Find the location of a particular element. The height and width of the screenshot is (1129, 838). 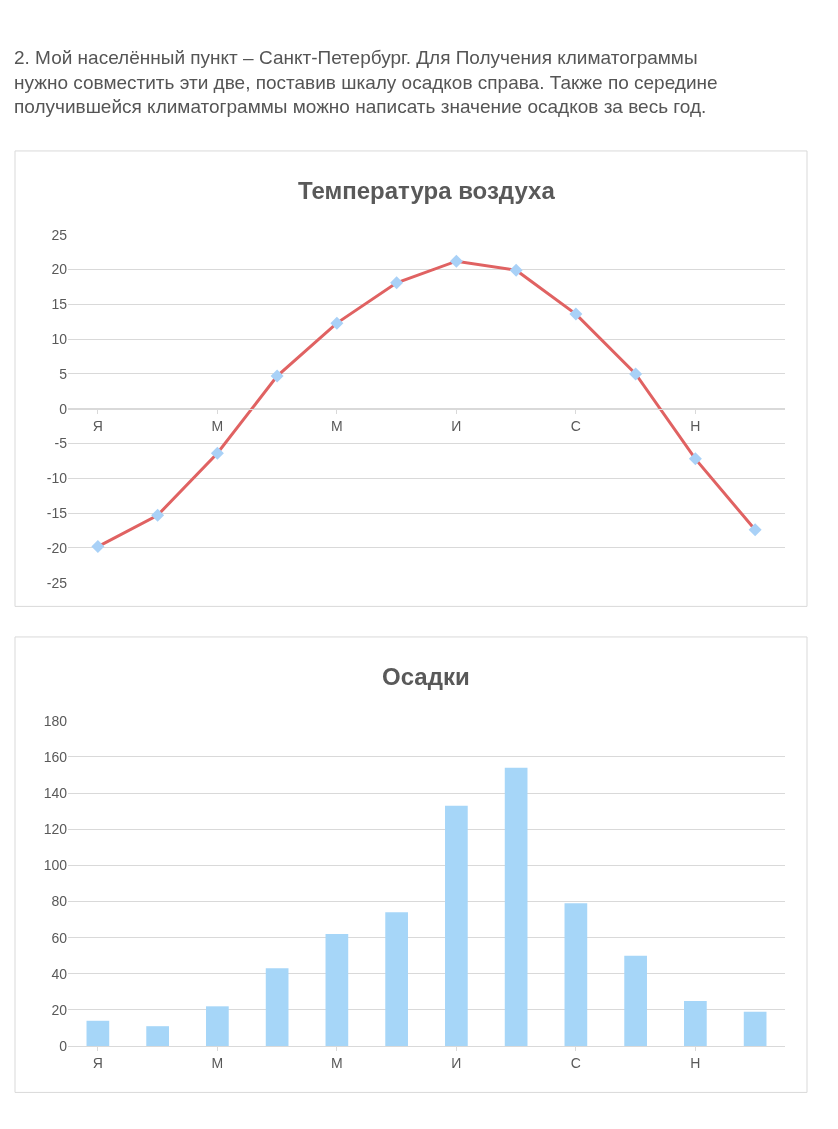

y-tick-label: 5 is located at coordinates (63, 373).